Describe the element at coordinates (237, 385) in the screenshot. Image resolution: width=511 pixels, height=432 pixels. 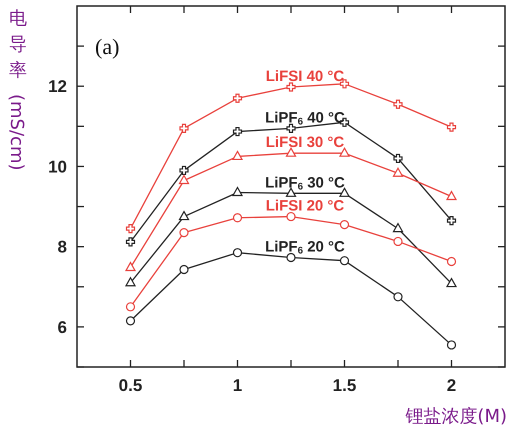
I see `x-tick-label: 1` at that location.